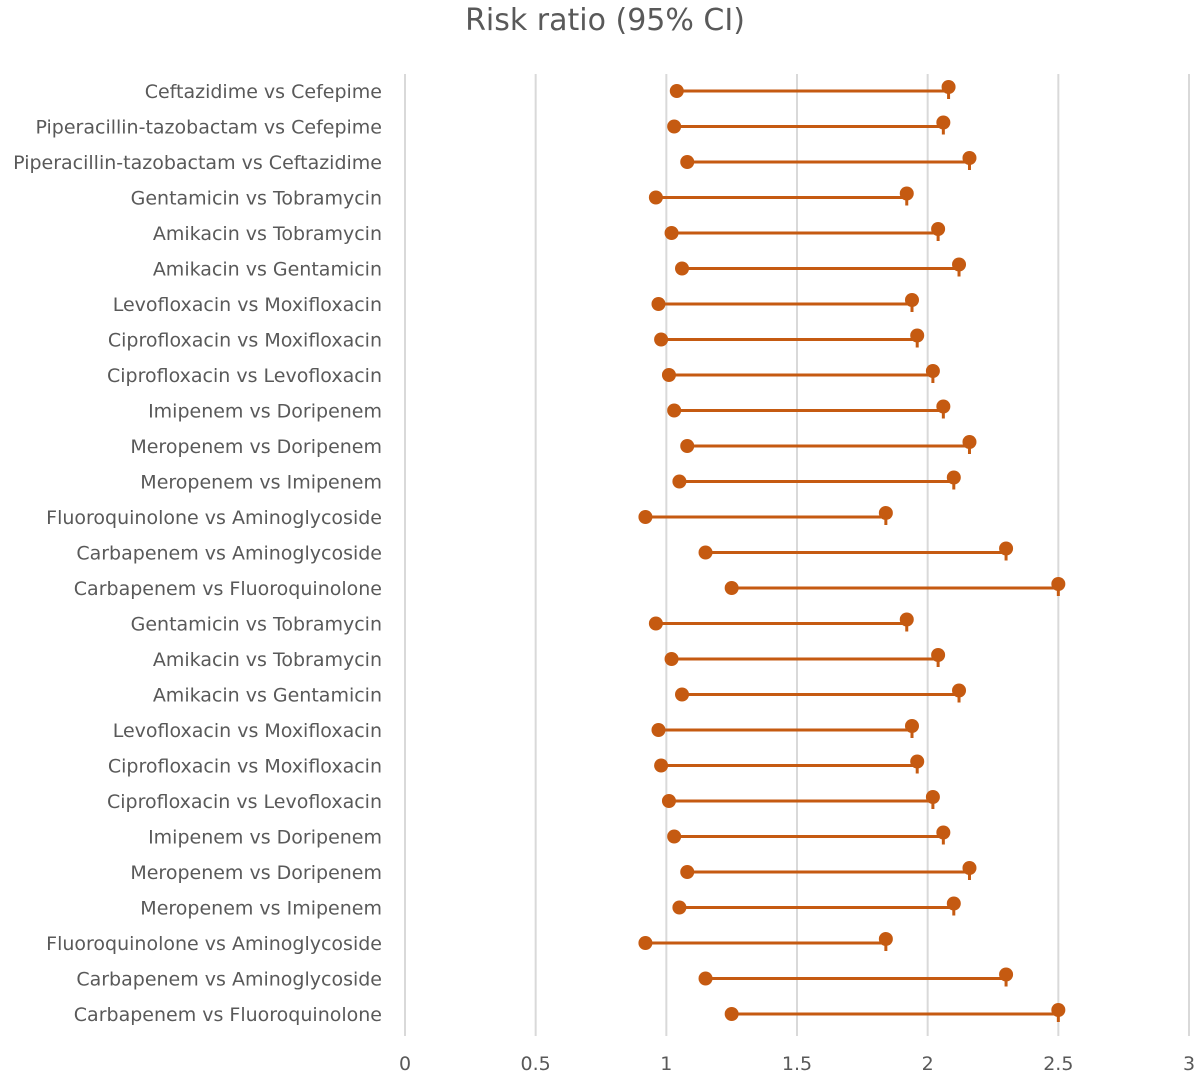 This screenshot has width=1200, height=1076. I want to click on x-axis-tick-labels: 0 0.5 1 1.5 2 2.5 3, so click(797, 1064).